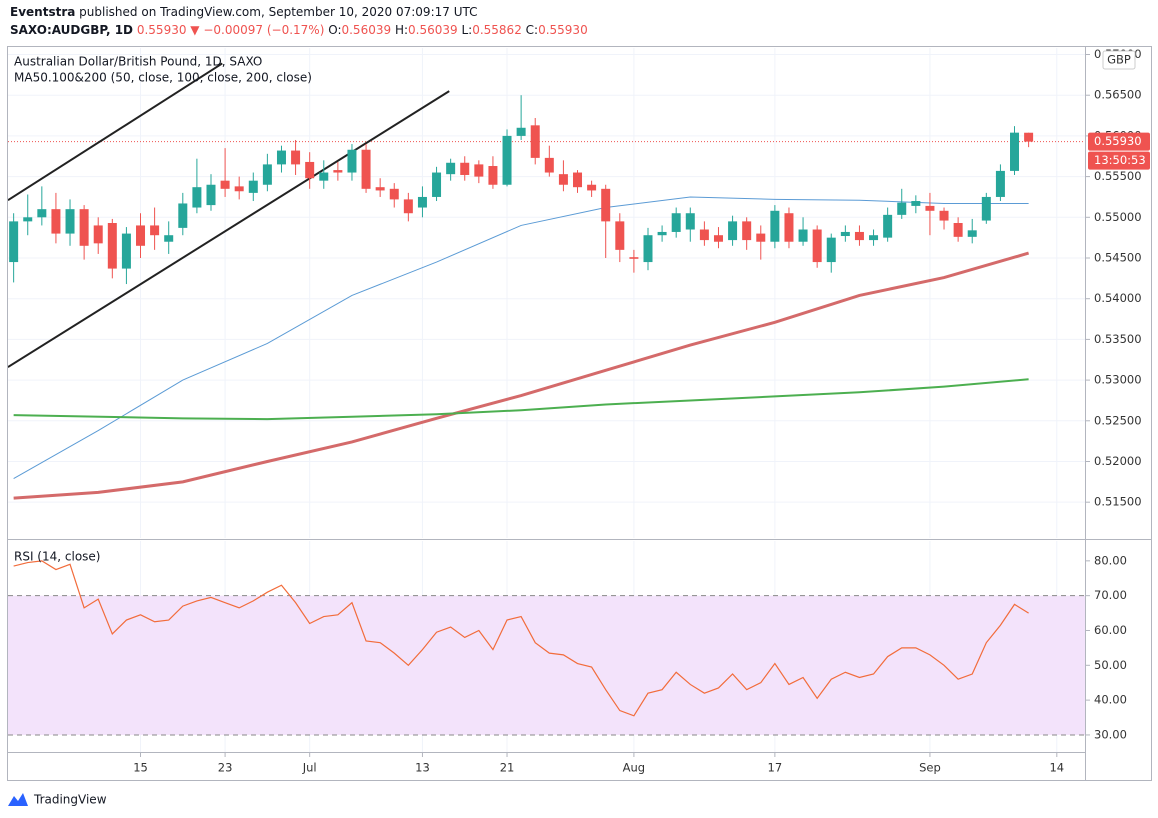  Describe the element at coordinates (1110, 560) in the screenshot. I see `y-tick-label: 80.00` at that location.